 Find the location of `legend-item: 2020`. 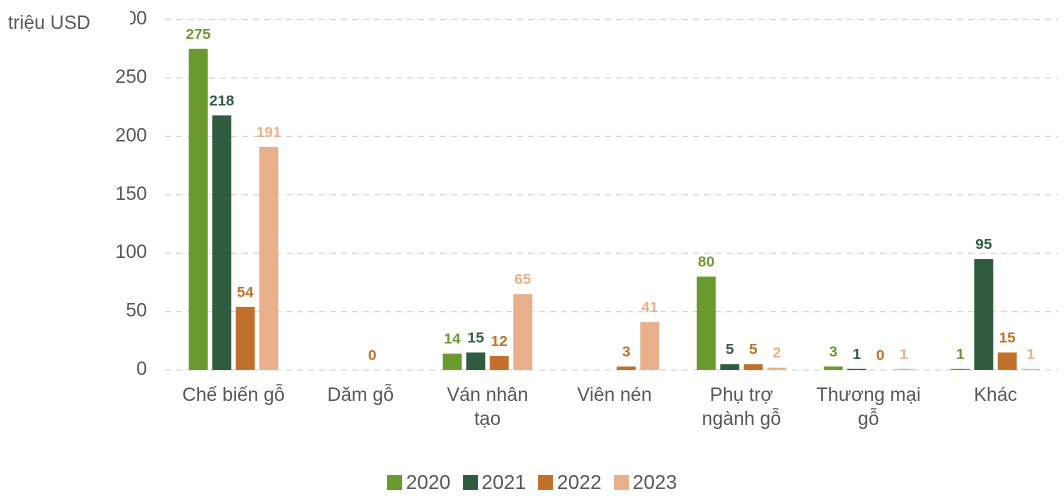

legend-item: 2020 is located at coordinates (419, 483).